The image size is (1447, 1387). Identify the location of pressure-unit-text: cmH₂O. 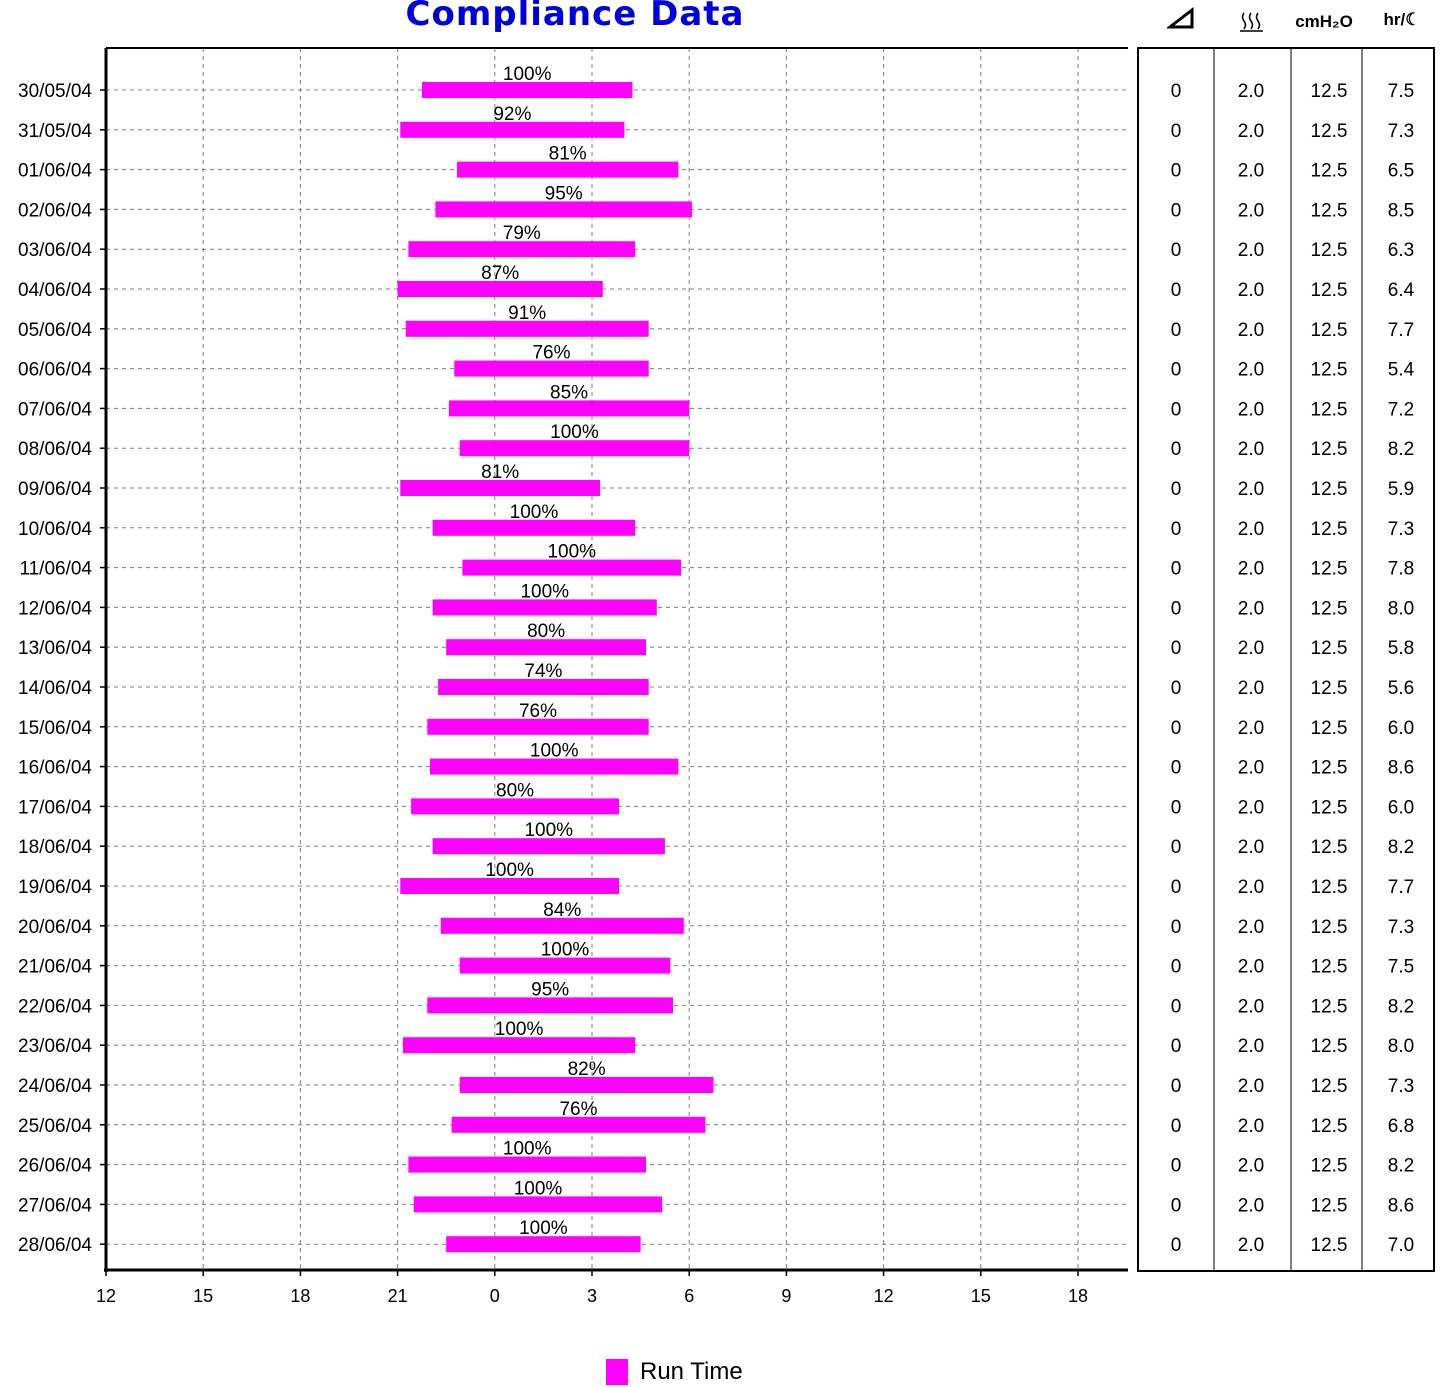
(1324, 21).